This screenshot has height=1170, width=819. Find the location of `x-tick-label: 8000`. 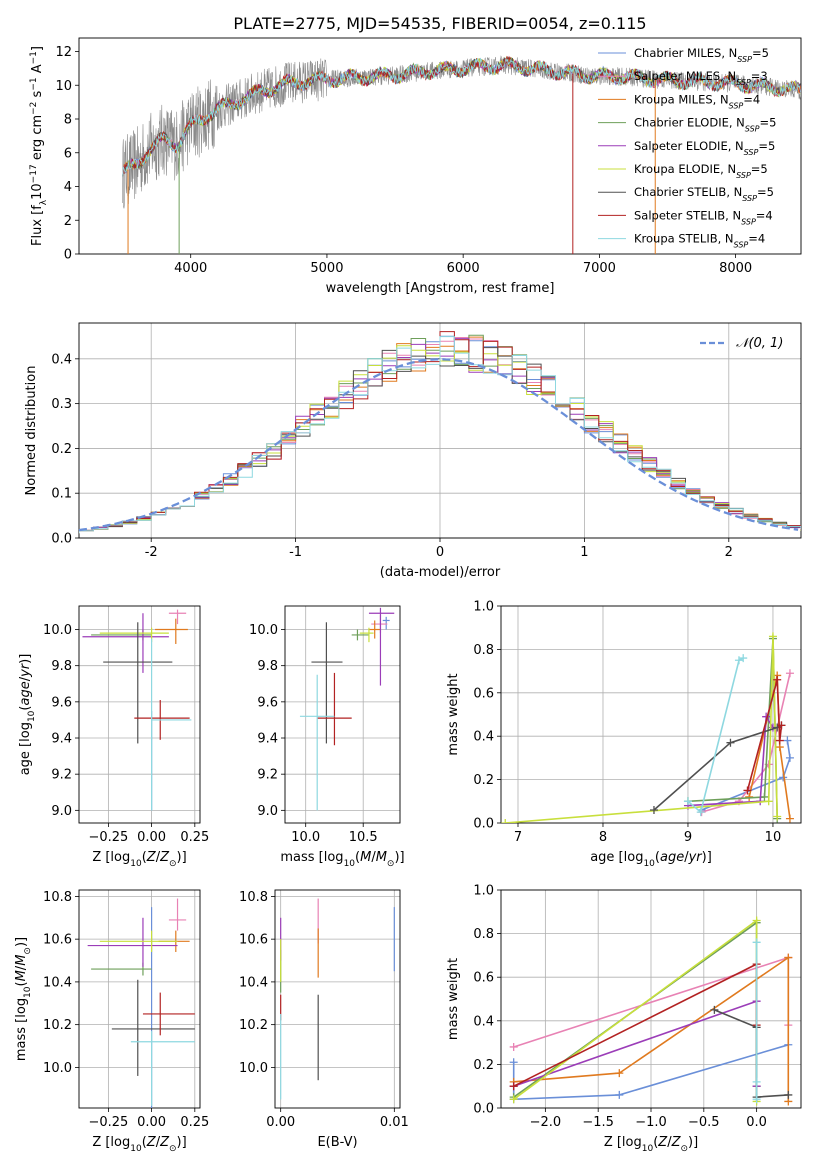

x-tick-label: 8000 is located at coordinates (735, 268).